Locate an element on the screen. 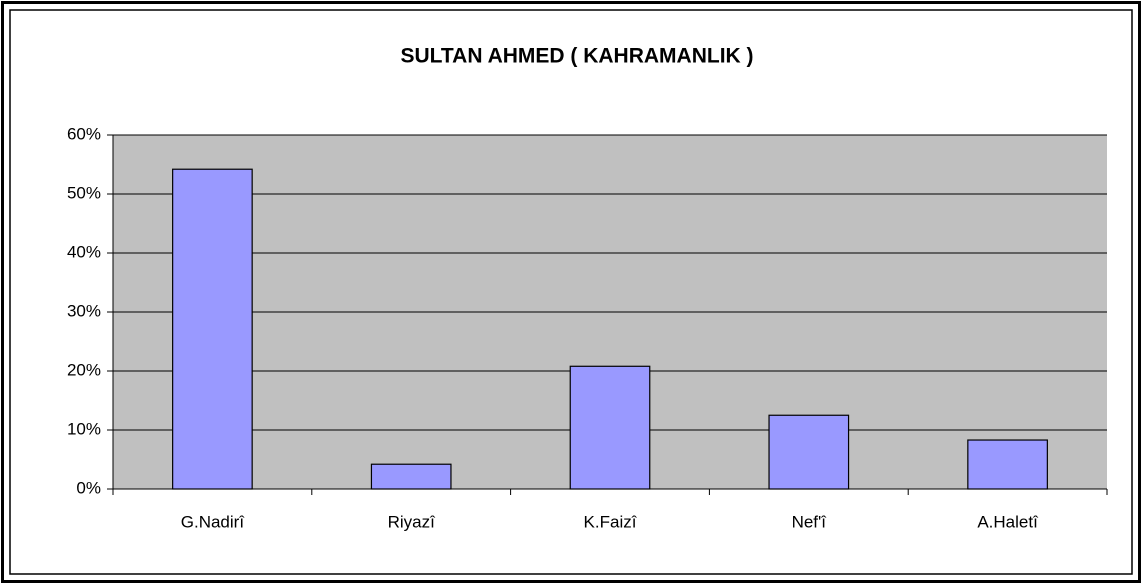 The width and height of the screenshot is (1142, 584). y-tick-label: 40% is located at coordinates (84, 251).